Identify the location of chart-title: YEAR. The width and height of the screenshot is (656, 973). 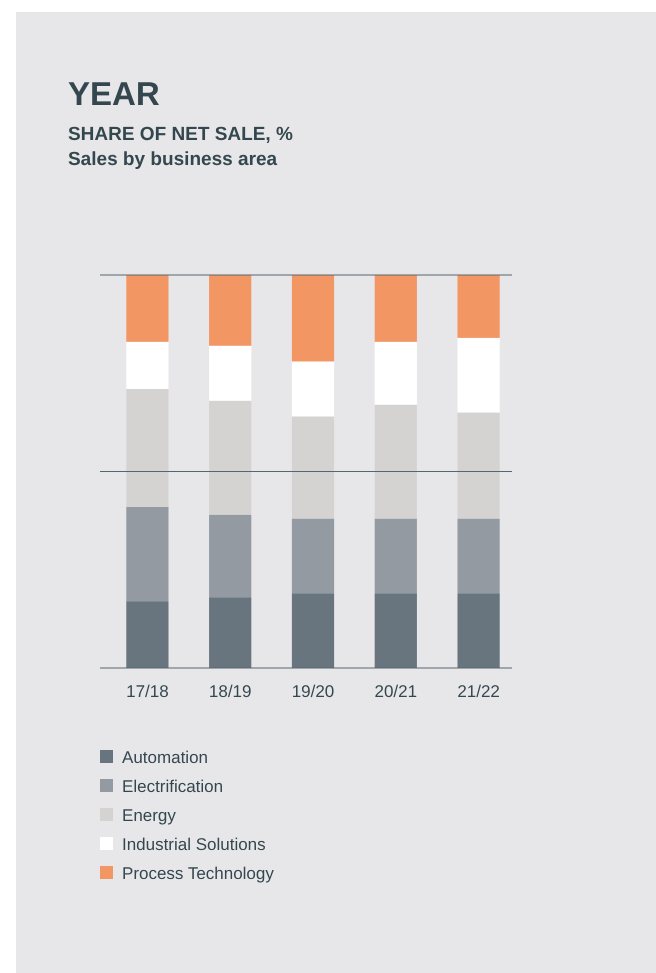
(114, 93).